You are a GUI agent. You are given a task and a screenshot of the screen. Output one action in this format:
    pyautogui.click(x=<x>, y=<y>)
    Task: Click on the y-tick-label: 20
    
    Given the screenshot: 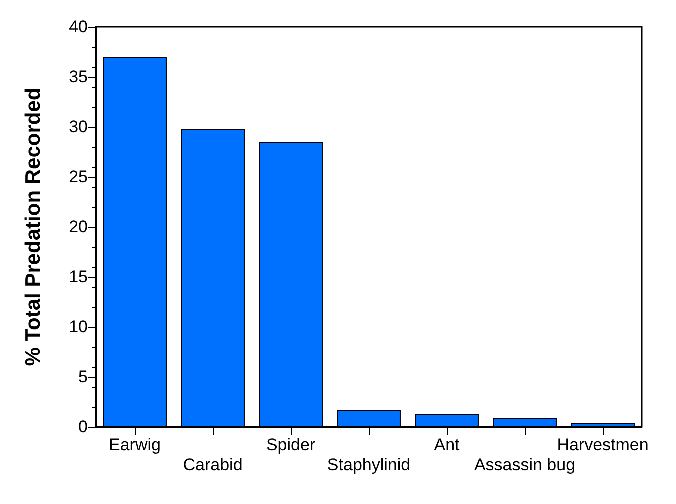 What is the action you would take?
    pyautogui.click(x=78, y=227)
    